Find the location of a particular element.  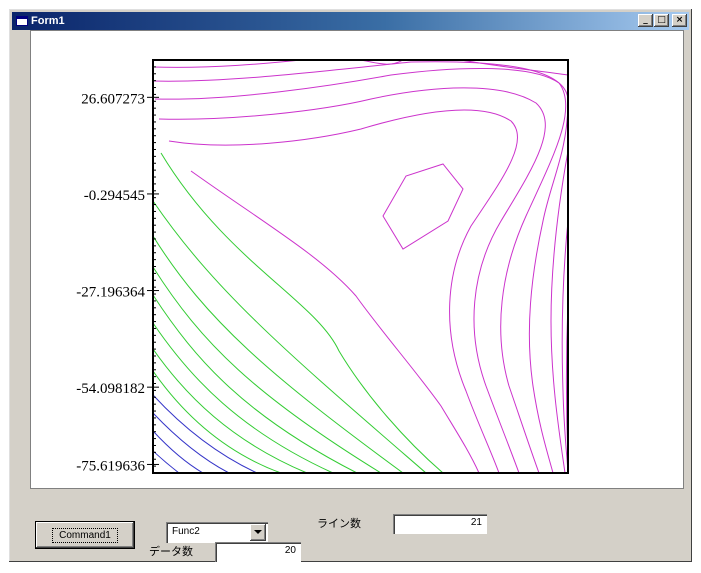

title-buttons: _ □ × is located at coordinates (662, 20).